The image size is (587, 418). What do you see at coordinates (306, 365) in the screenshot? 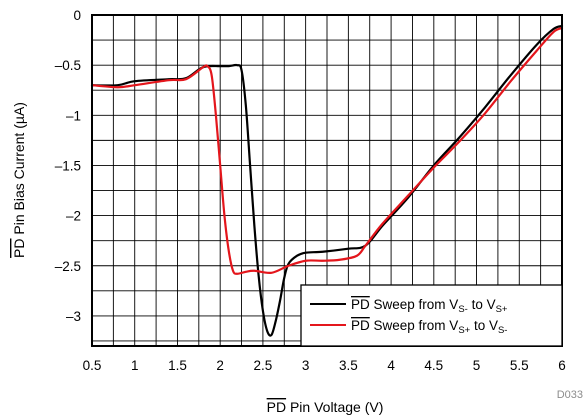
I see `x-tick-label: 3` at bounding box center [306, 365].